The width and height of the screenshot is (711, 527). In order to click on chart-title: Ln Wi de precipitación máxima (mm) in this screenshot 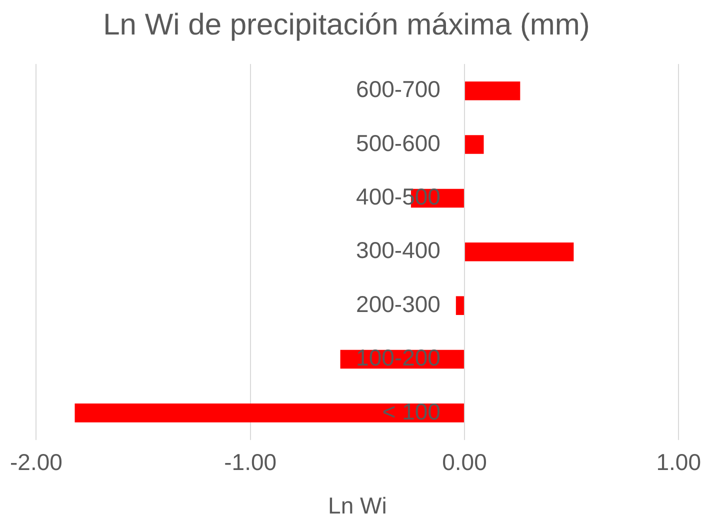, I will do `click(346, 25)`.